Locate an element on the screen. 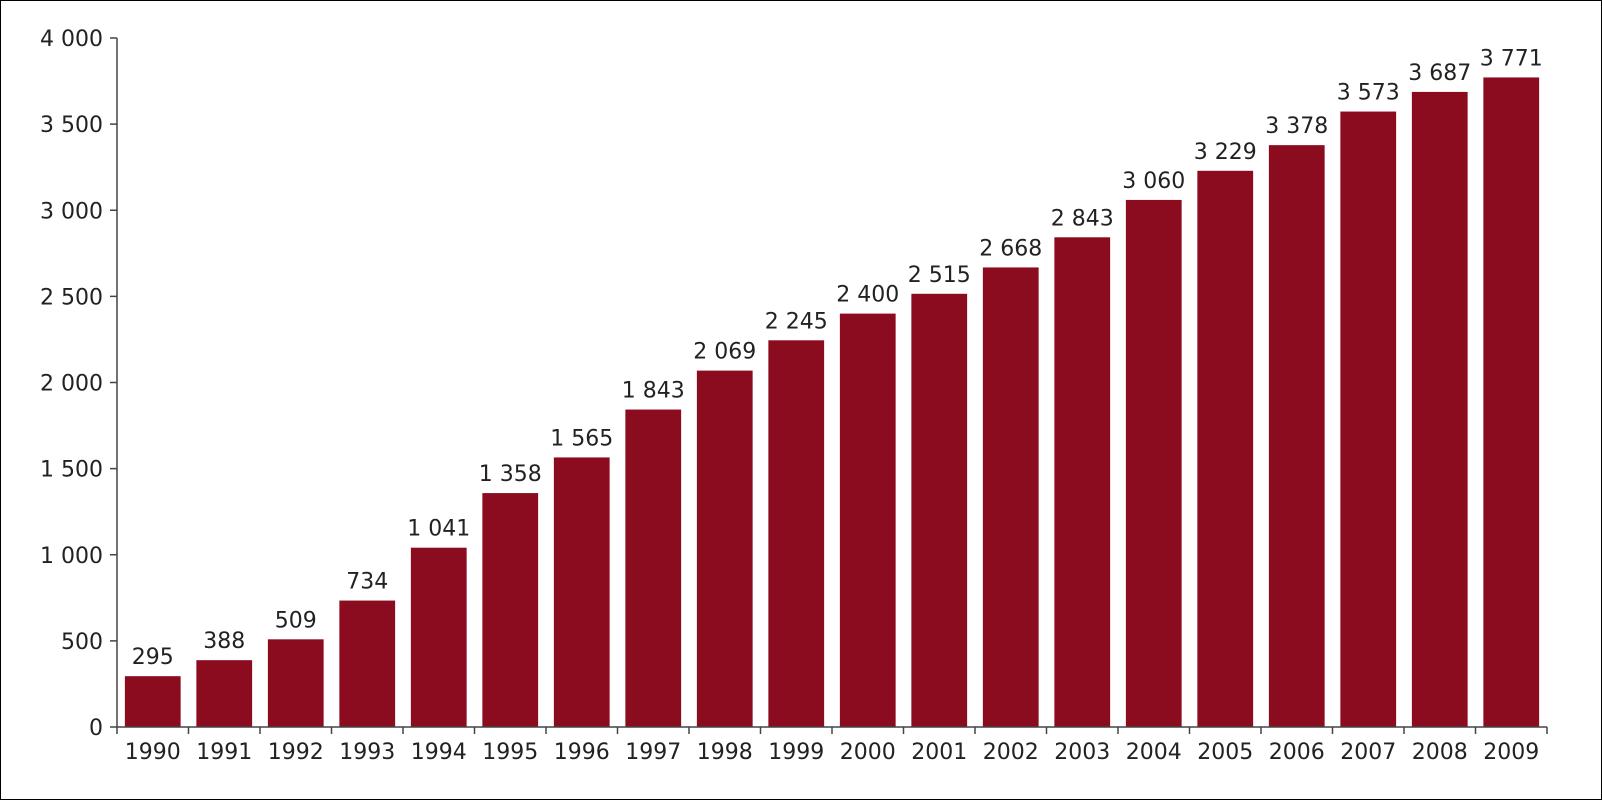 The width and height of the screenshot is (1602, 801). y-tick-label: 0 is located at coordinates (96, 728).